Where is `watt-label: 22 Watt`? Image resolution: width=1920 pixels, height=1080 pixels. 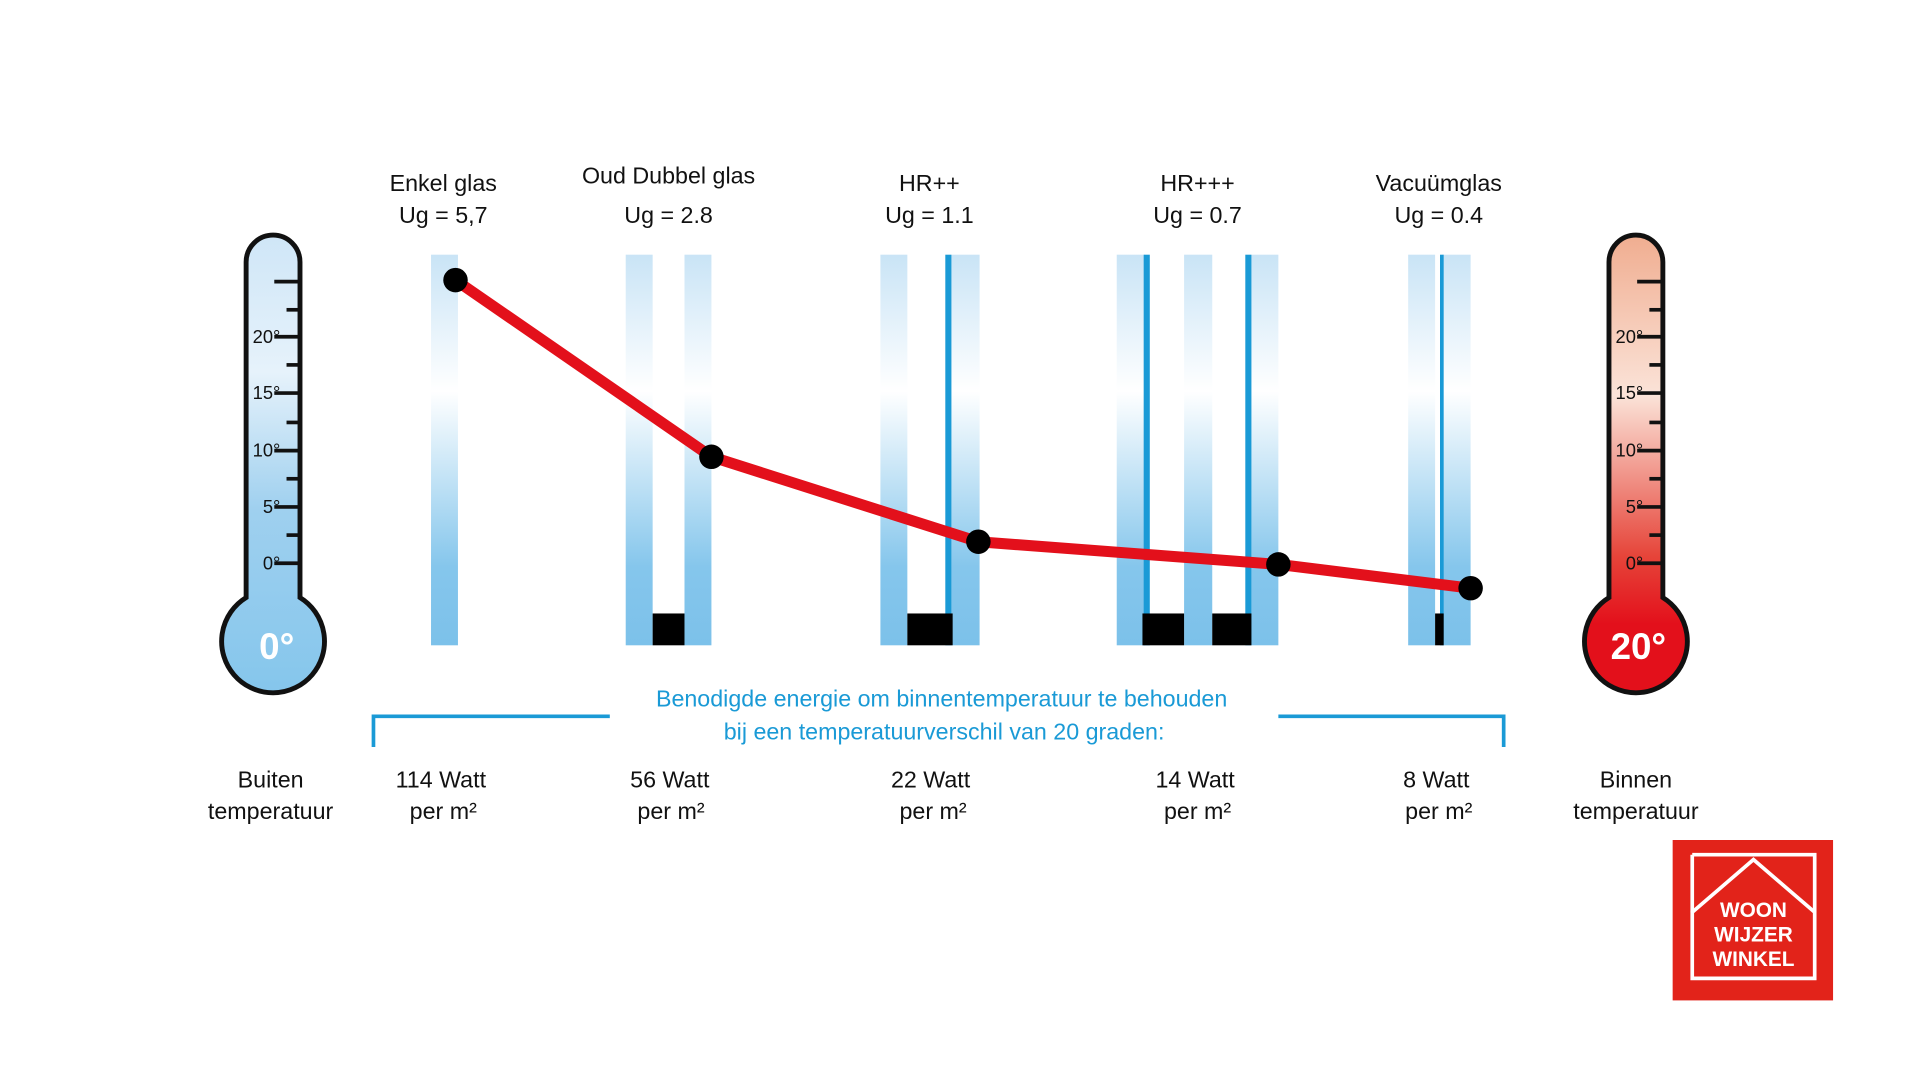 watt-label: 22 Watt is located at coordinates (931, 779).